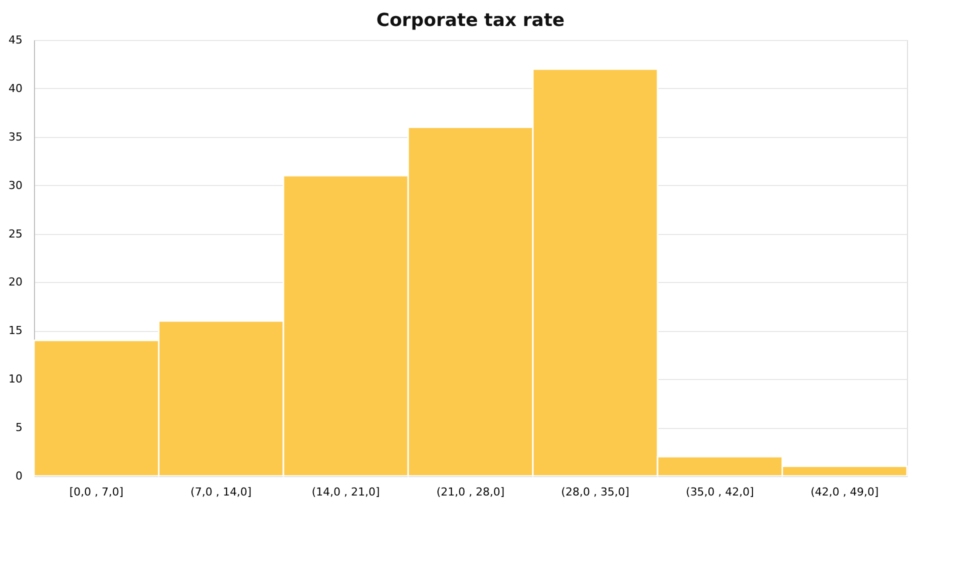 The height and width of the screenshot is (583, 954). I want to click on y-tick-label: 20, so click(15, 282).